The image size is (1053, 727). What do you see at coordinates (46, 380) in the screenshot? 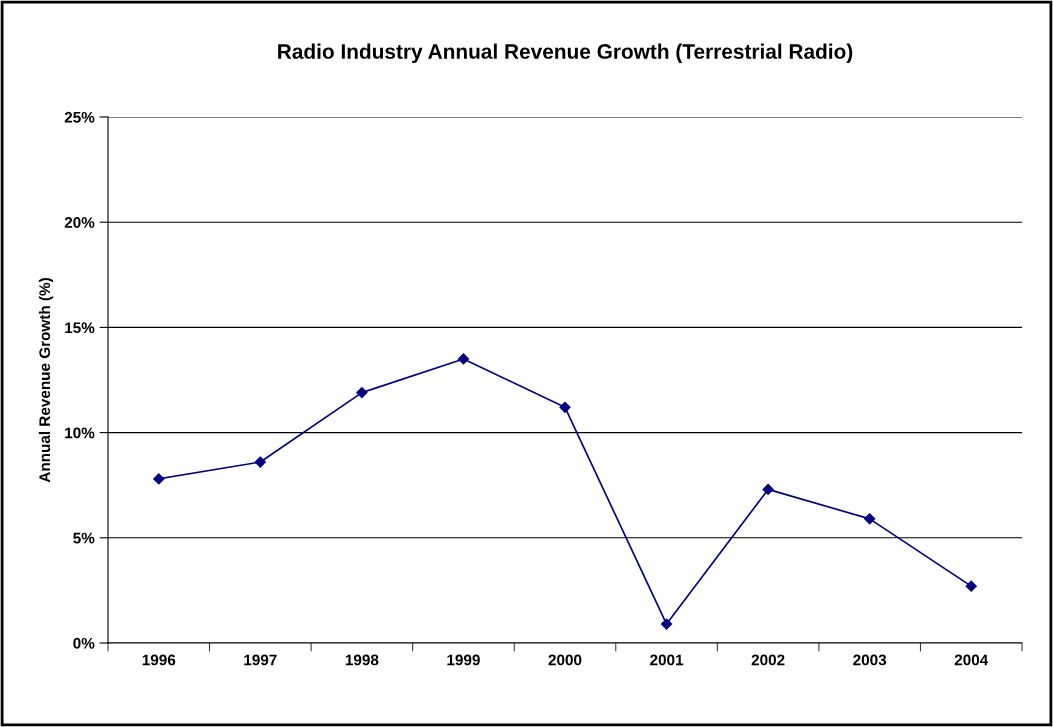
I see `y-axis-title: Annual Revenue Growth (%)` at bounding box center [46, 380].